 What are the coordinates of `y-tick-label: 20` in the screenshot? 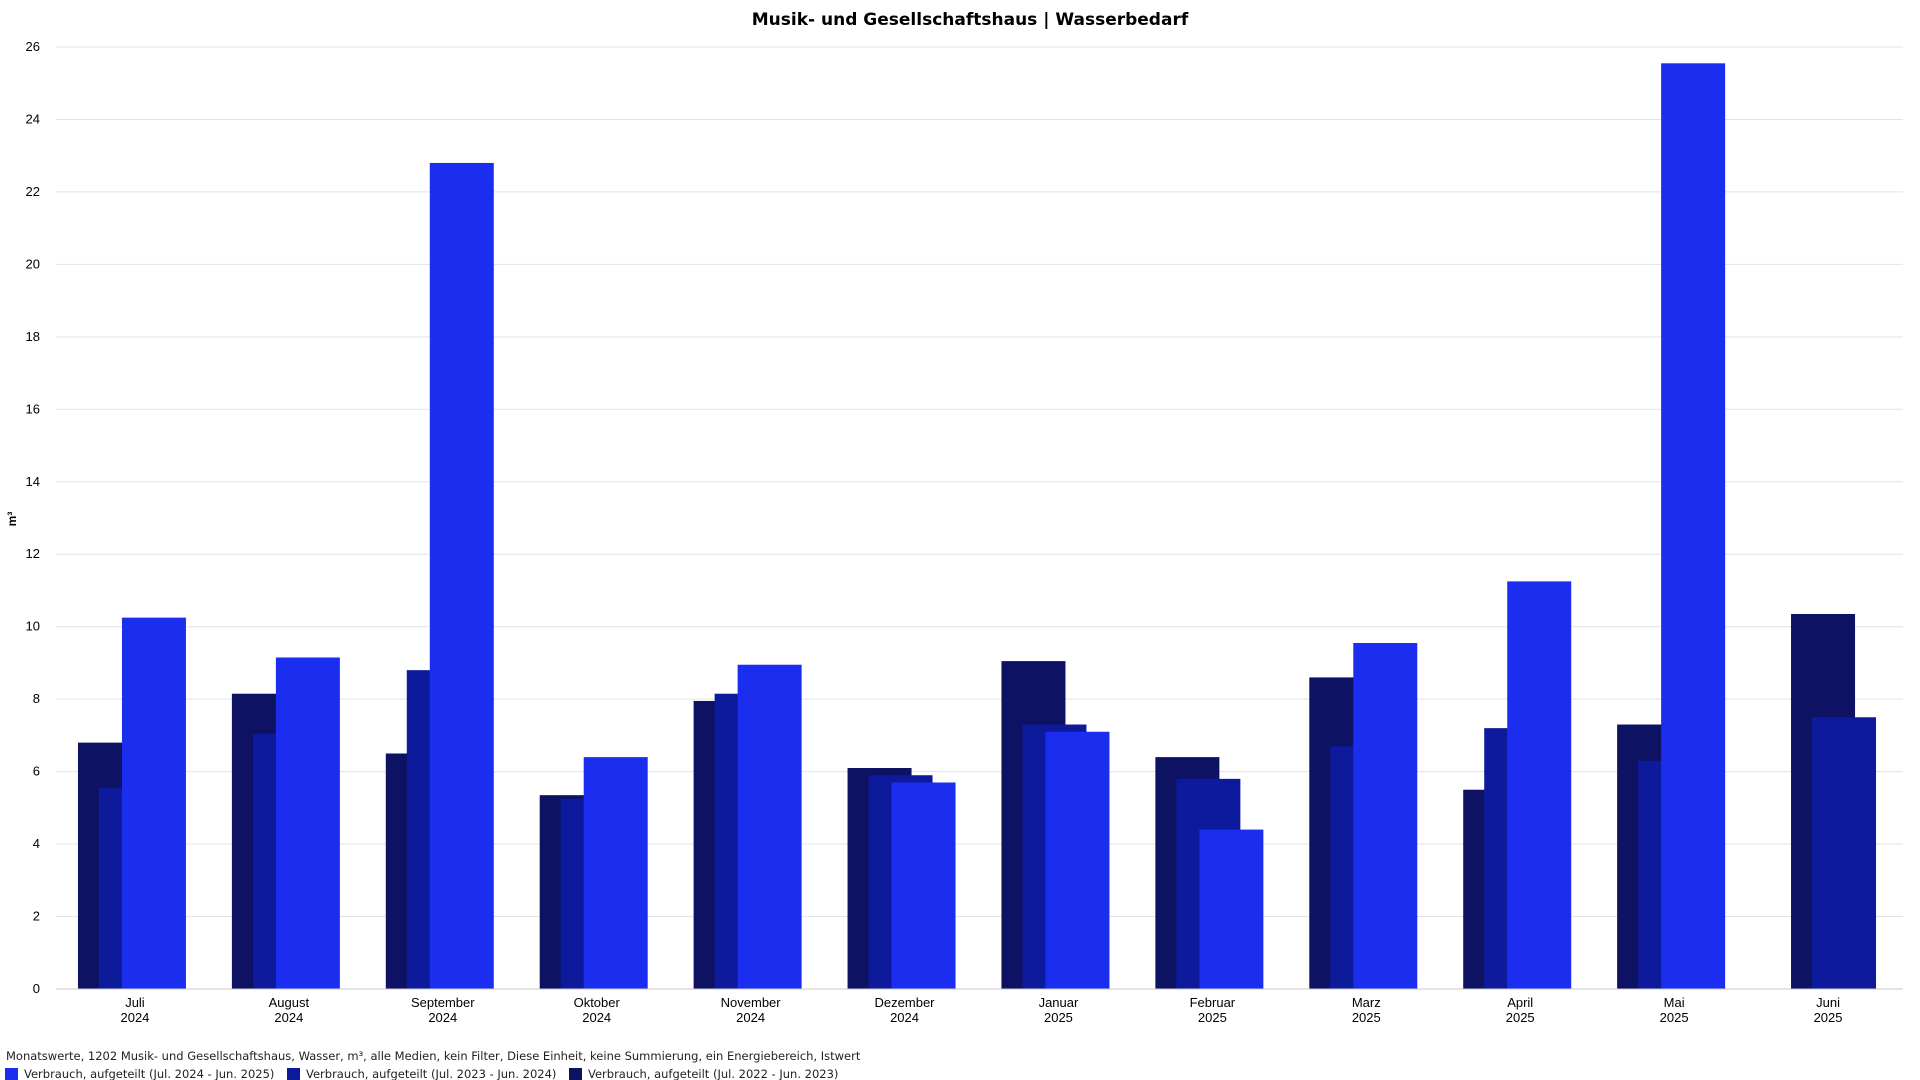 It's located at (33, 263).